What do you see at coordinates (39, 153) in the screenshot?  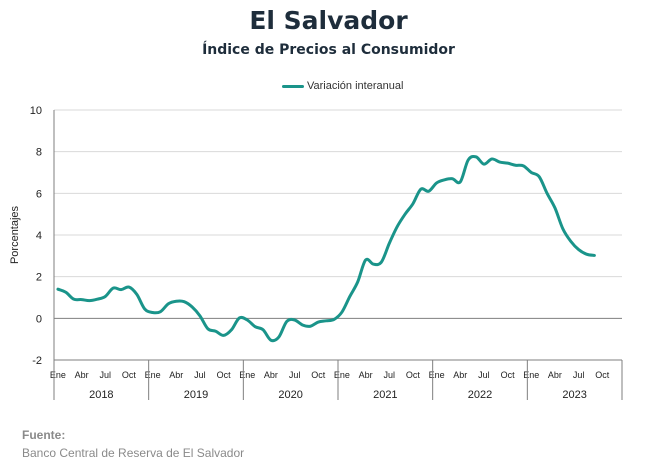 I see `y-tick-label: 8` at bounding box center [39, 153].